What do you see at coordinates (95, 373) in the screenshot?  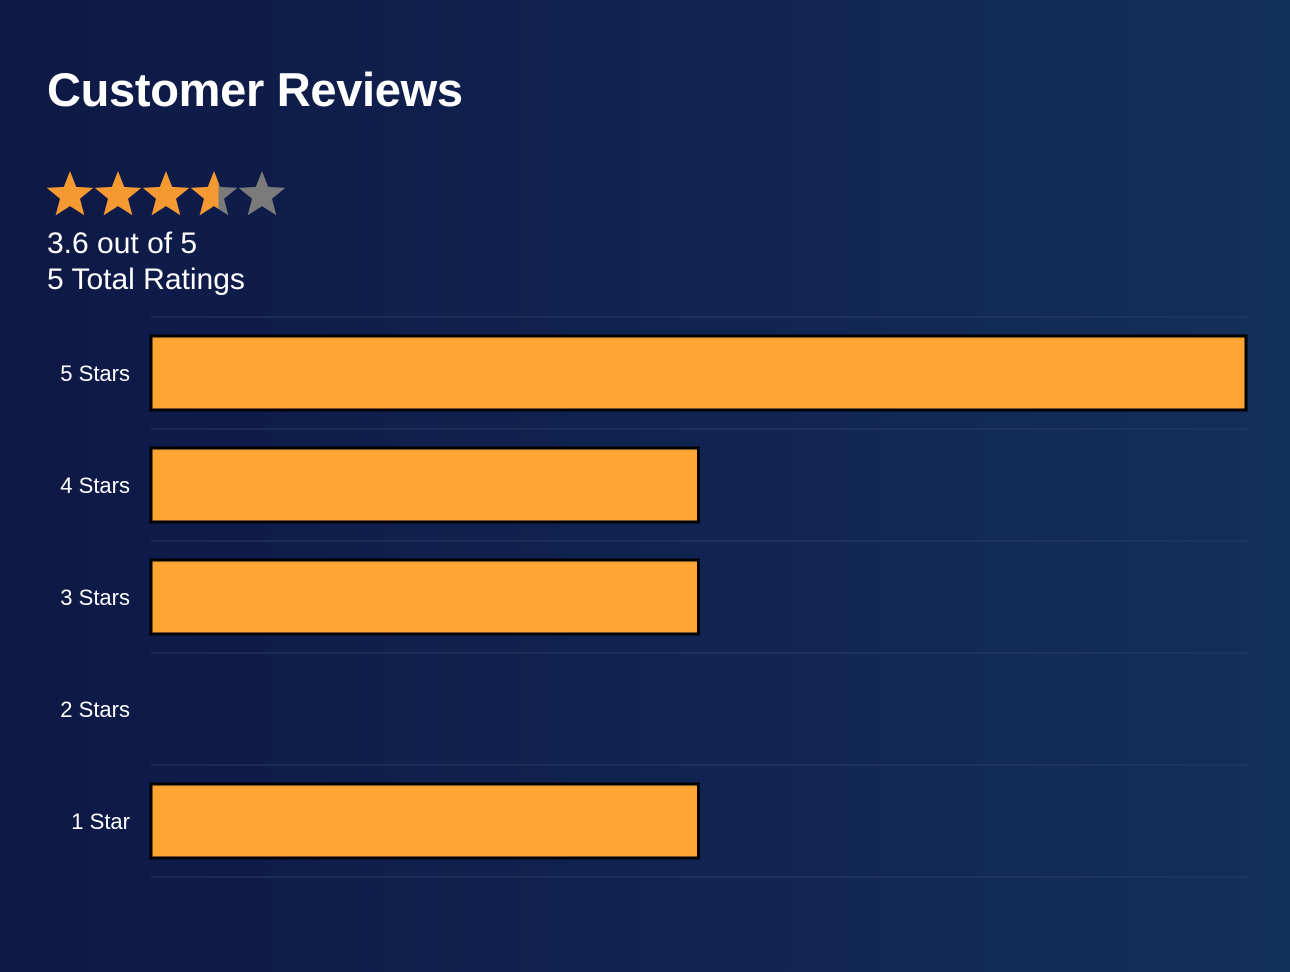 I see `category-label: 5 Stars` at bounding box center [95, 373].